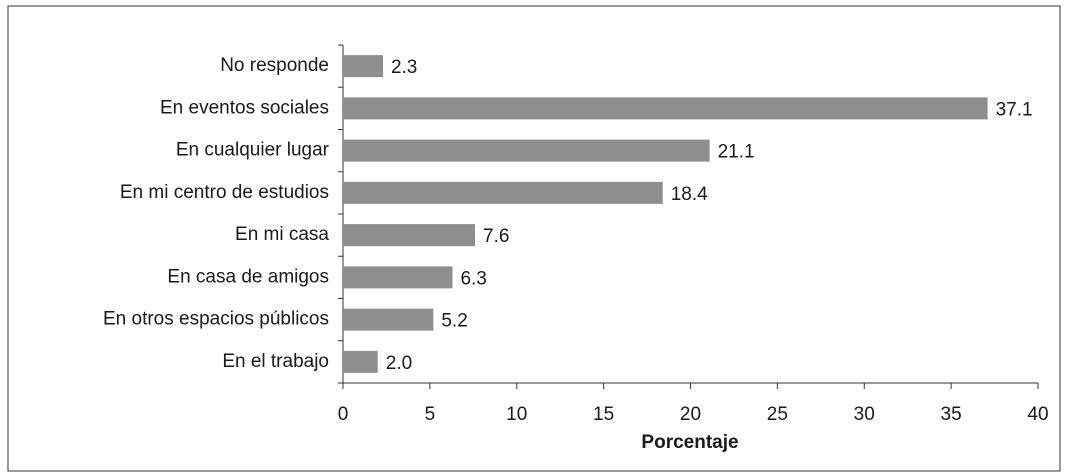 The width and height of the screenshot is (1067, 473). I want to click on y-tick-label: En el trabajo, so click(275, 361).